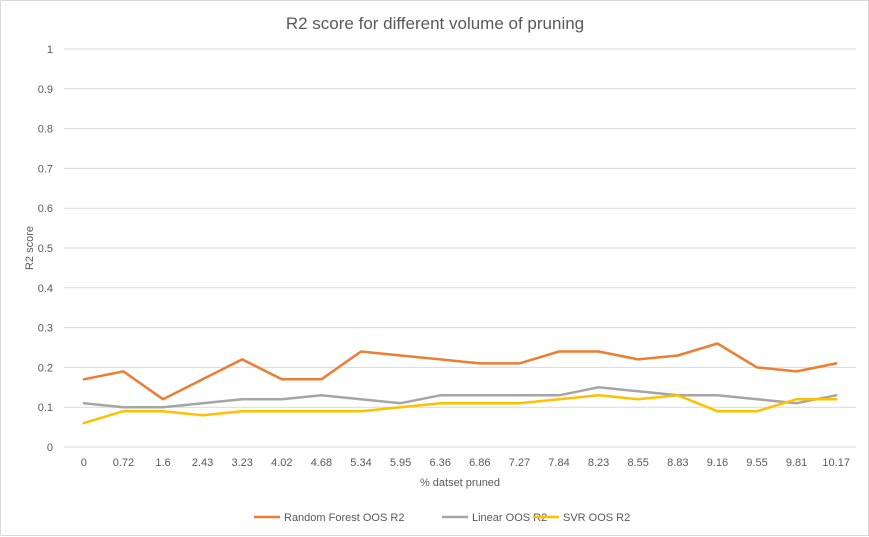 The height and width of the screenshot is (537, 869). Describe the element at coordinates (162, 463) in the screenshot. I see `x-tick-label: 1.6` at that location.